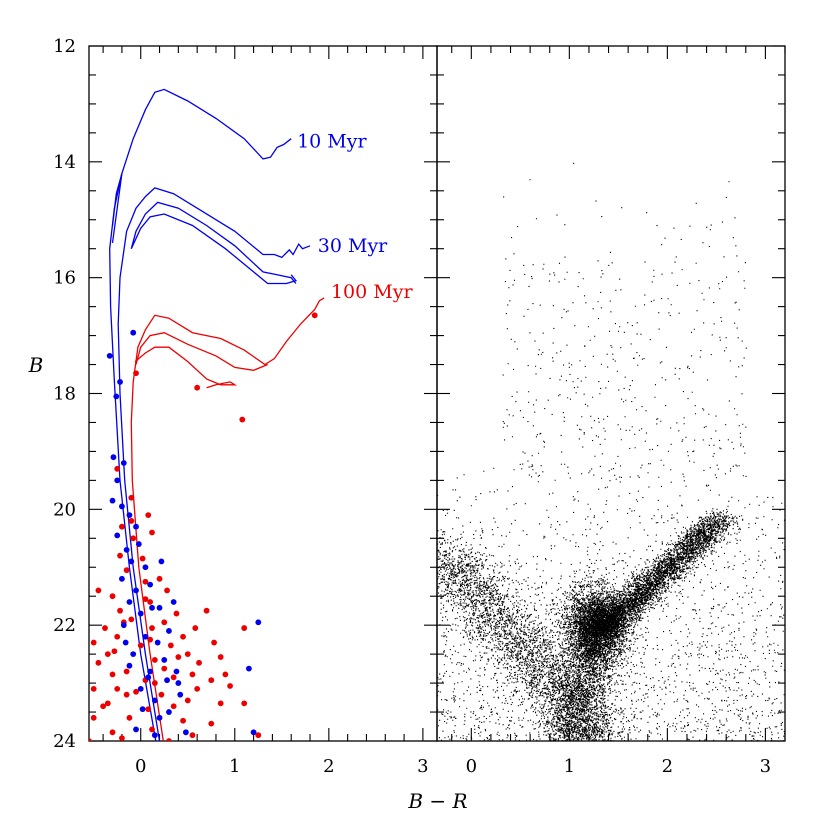  I want to click on isochrone-label: 30 Myr, so click(353, 246).